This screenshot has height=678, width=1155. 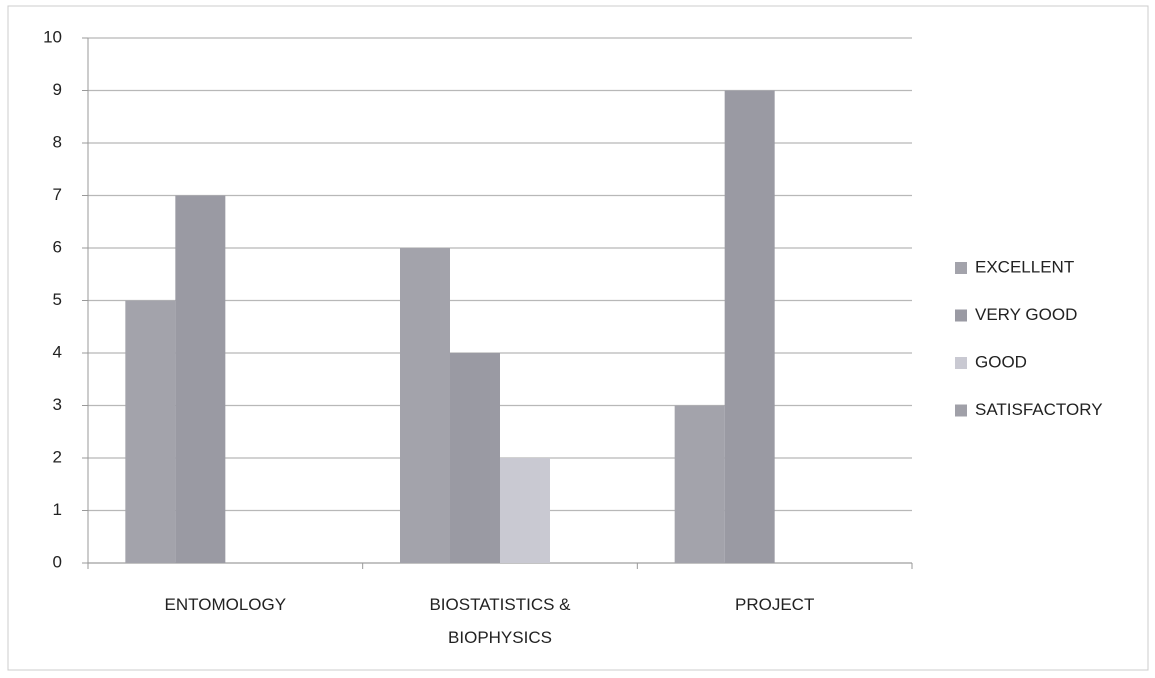 What do you see at coordinates (225, 604) in the screenshot?
I see `x-tick-label: ENTOMOLOGY` at bounding box center [225, 604].